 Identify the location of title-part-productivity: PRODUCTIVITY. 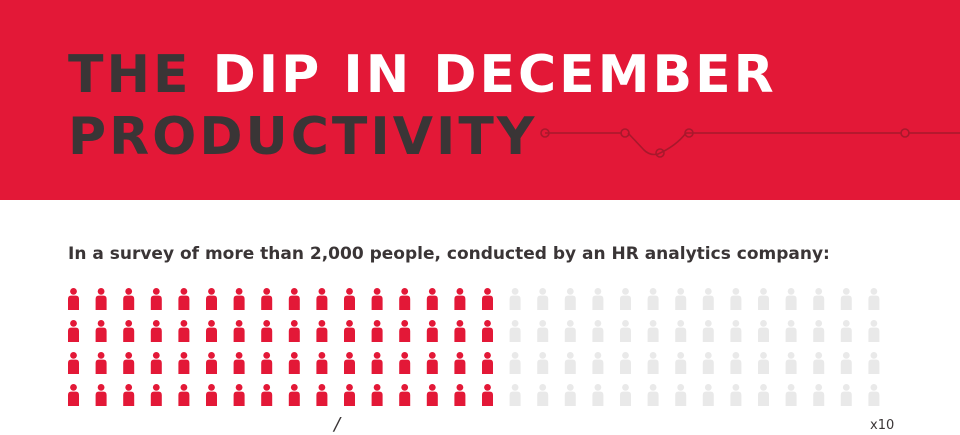
(303, 137).